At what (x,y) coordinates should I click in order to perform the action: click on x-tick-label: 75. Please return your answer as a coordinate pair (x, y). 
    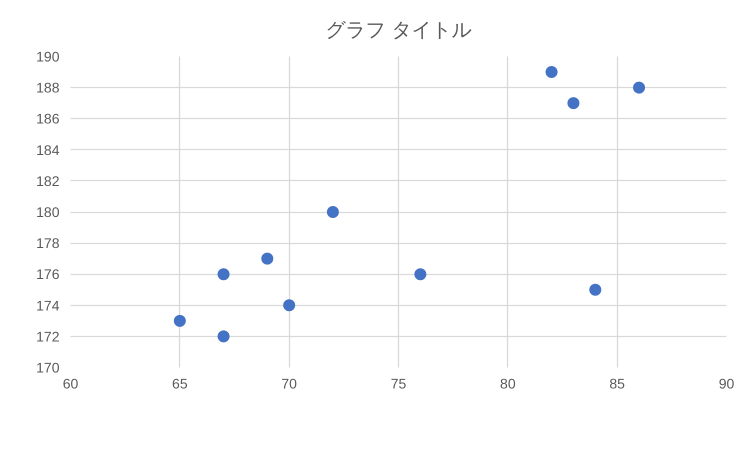
    Looking at the image, I should click on (398, 384).